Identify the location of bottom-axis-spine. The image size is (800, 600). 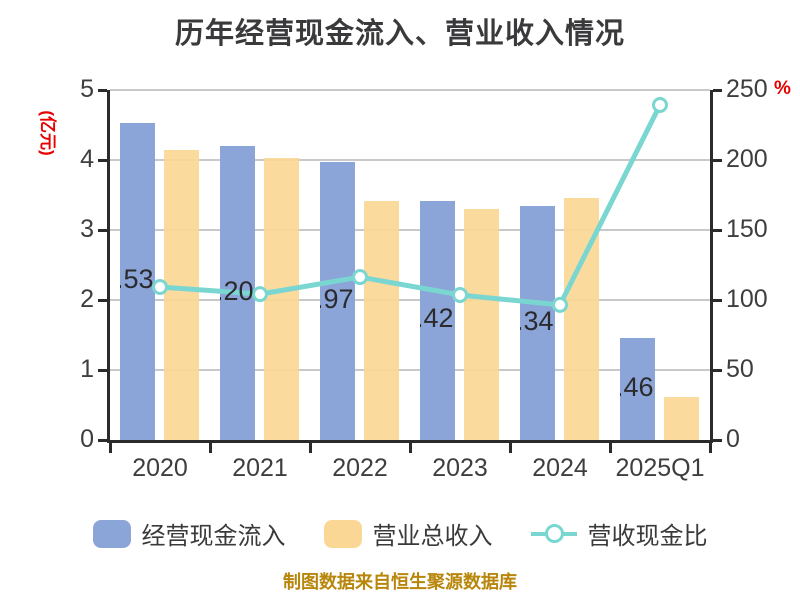
(410, 441).